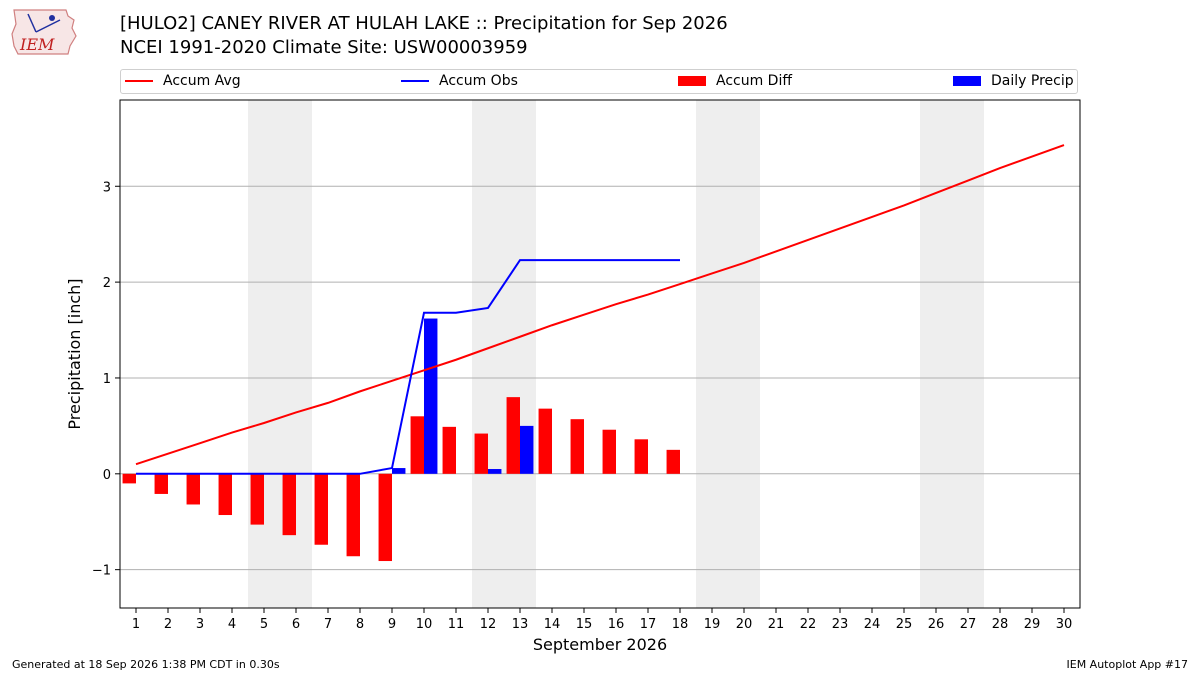 The width and height of the screenshot is (1200, 675). Describe the element at coordinates (202, 81) in the screenshot. I see `legend-label-accum-avg: Accum Avg` at that location.